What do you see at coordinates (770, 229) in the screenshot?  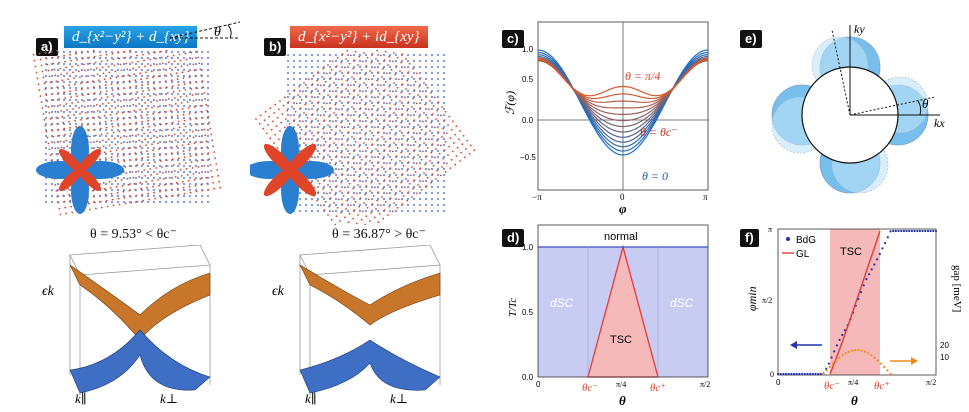 I see `panel-f-ytick-1: π` at bounding box center [770, 229].